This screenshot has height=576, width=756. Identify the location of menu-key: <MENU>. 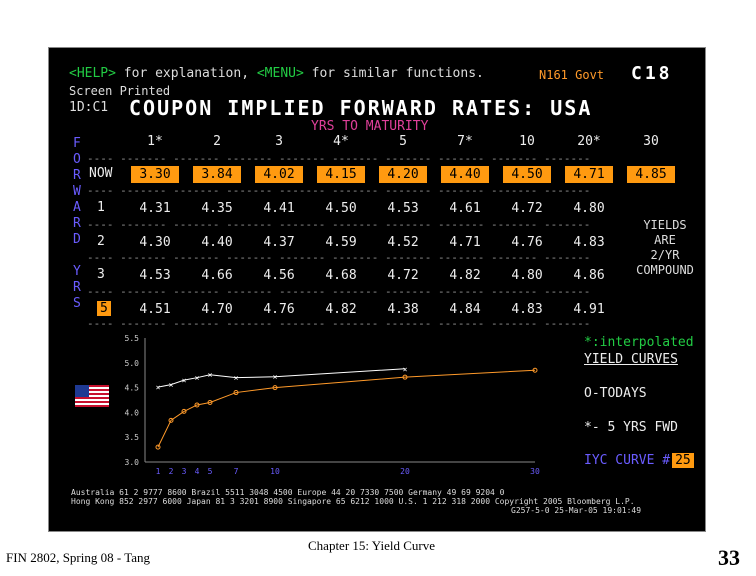
(280, 73).